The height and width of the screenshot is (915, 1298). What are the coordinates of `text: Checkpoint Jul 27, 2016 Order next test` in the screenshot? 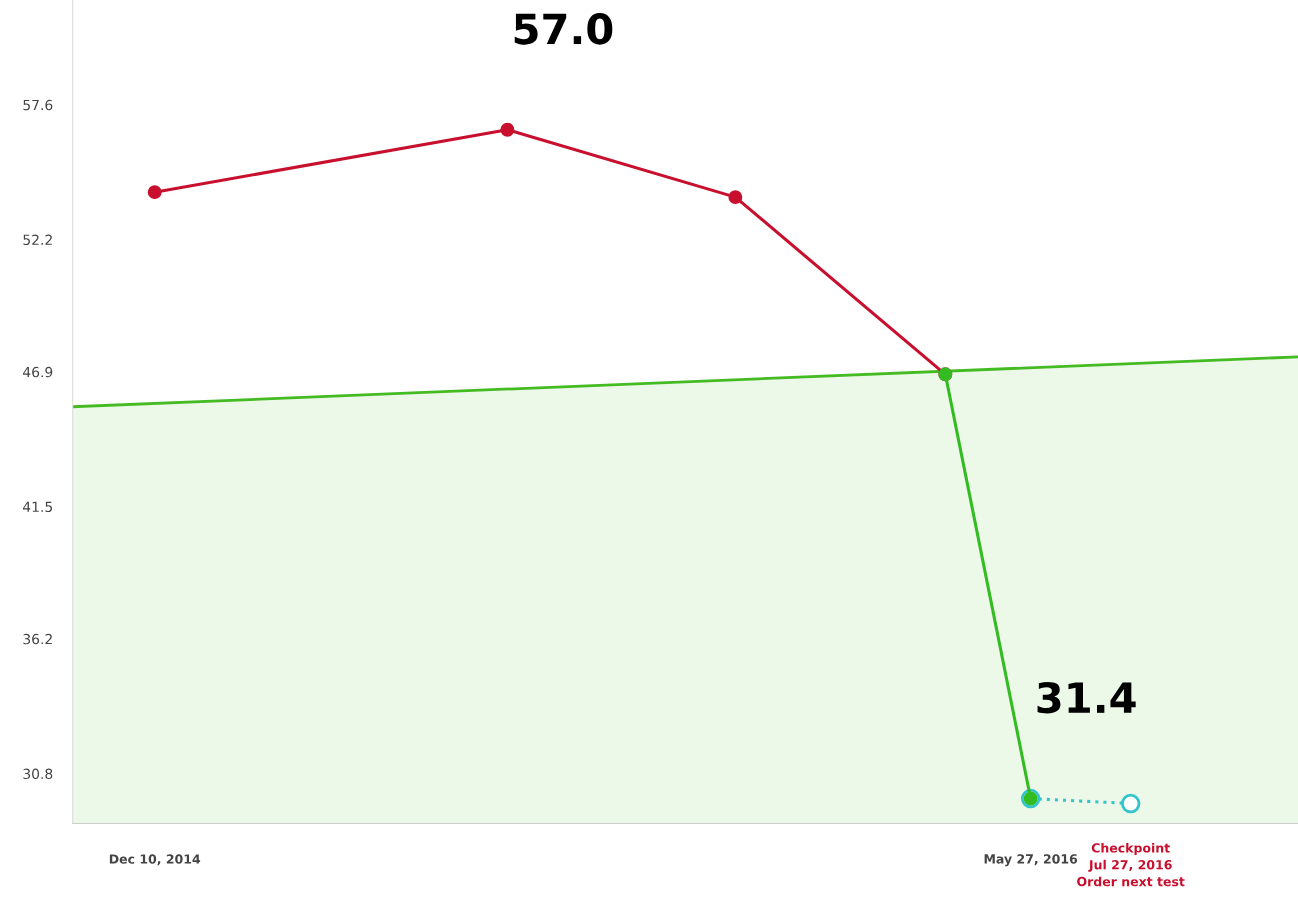 It's located at (1131, 864).